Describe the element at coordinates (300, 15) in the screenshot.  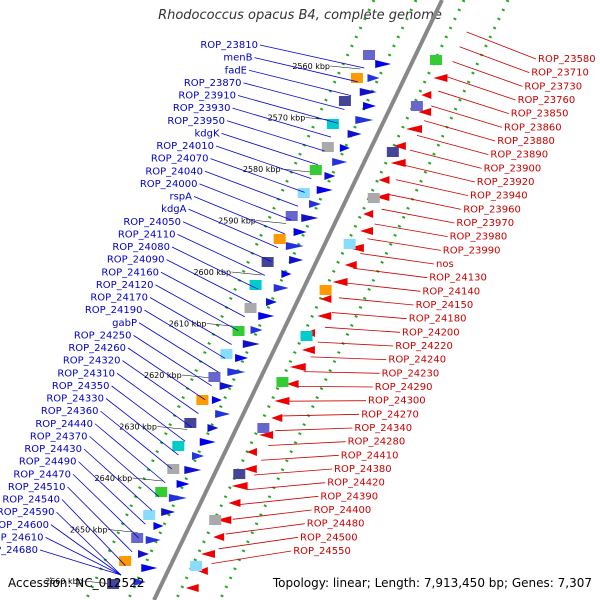
I see `genome-title: Rhodococcus opacus B4, complete genome` at that location.